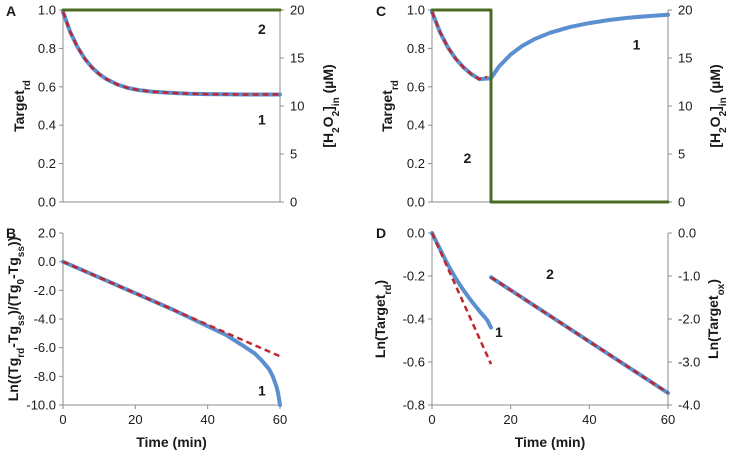  Describe the element at coordinates (689, 362) in the screenshot. I see `y2-tick-label: -3.0` at that location.